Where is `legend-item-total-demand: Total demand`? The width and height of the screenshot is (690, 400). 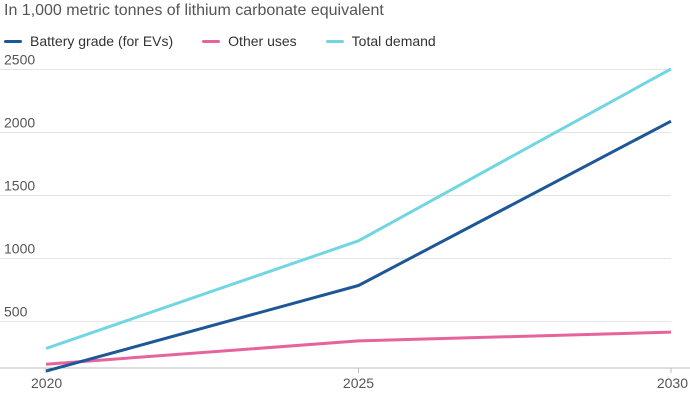
legend-item-total-demand: Total demand is located at coordinates (380, 41).